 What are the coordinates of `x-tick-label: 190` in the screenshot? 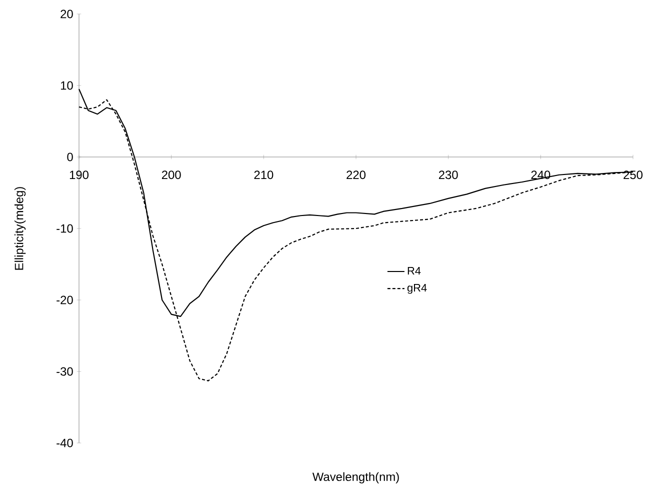 It's located at (79, 175).